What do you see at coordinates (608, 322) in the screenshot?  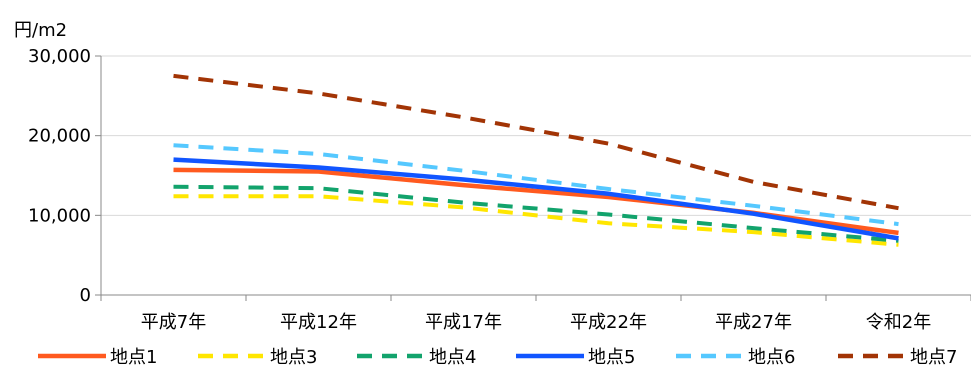 I see `x-tick-label: 平成22年` at bounding box center [608, 322].